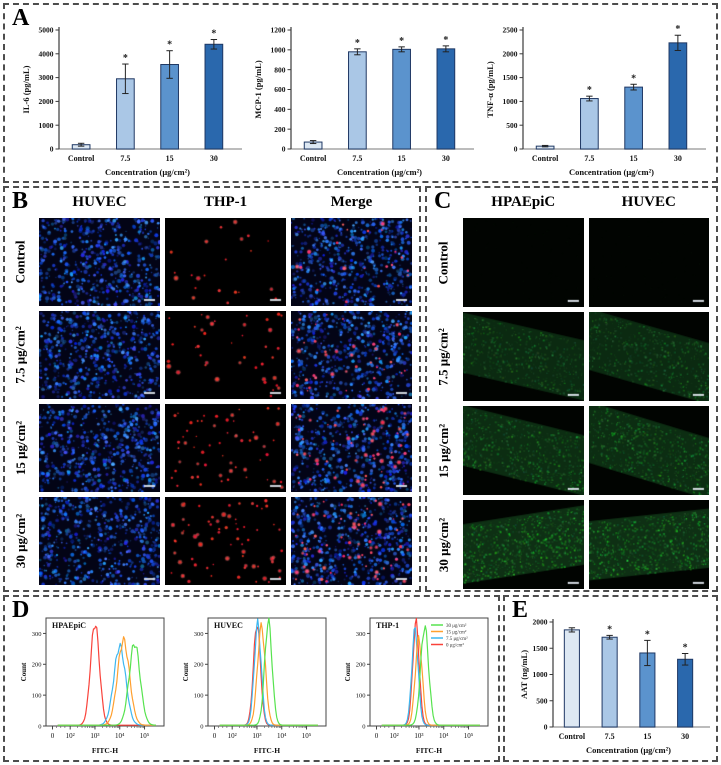 The width and height of the screenshot is (721, 765). What do you see at coordinates (457, 639) in the screenshot?
I see `svg-text: 7.5 μg/cm²` at bounding box center [457, 639].